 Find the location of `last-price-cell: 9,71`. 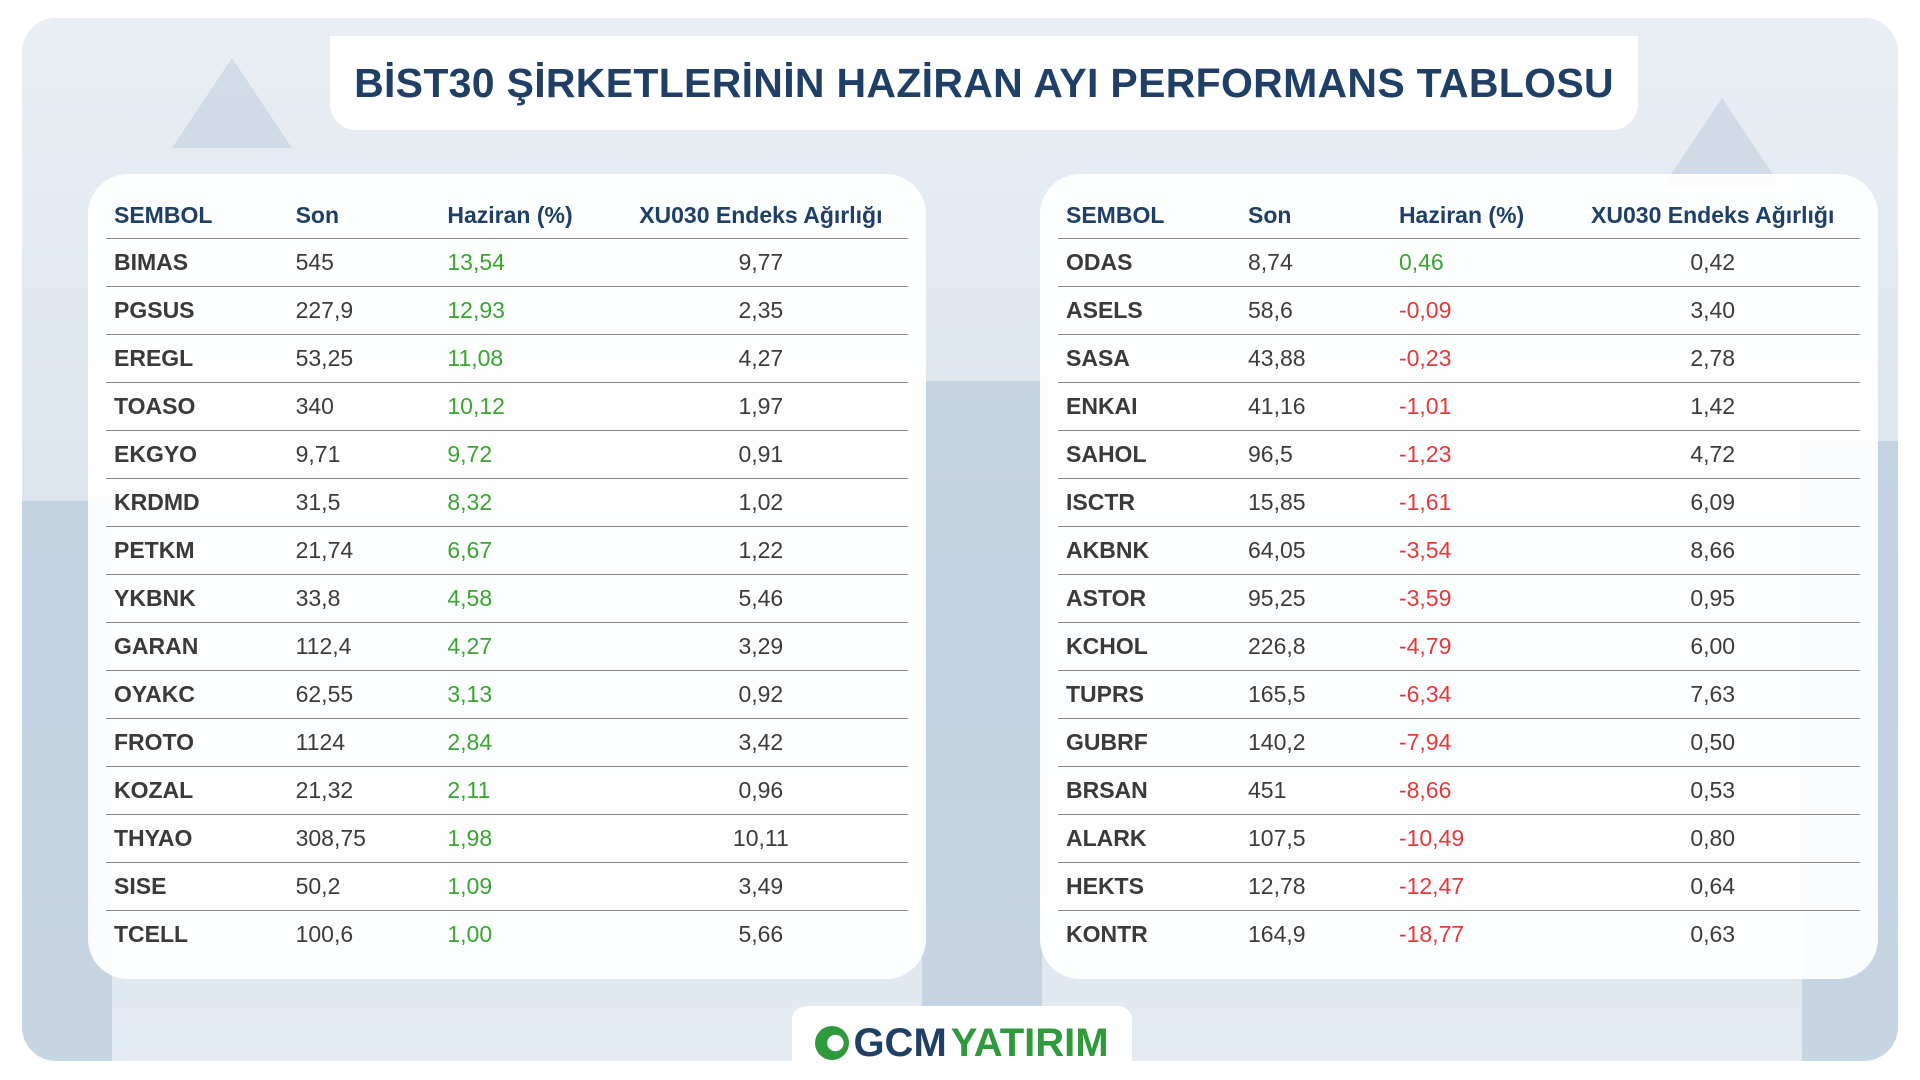

last-price-cell: 9,71 is located at coordinates (363, 454).